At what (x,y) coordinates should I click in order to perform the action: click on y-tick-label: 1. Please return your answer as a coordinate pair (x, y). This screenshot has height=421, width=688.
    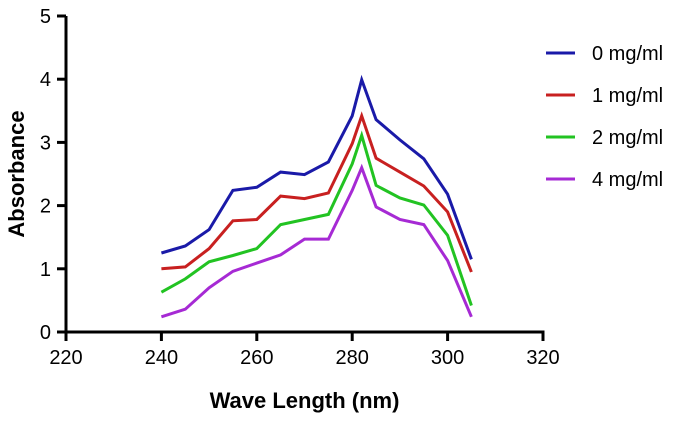
    Looking at the image, I should click on (45, 270).